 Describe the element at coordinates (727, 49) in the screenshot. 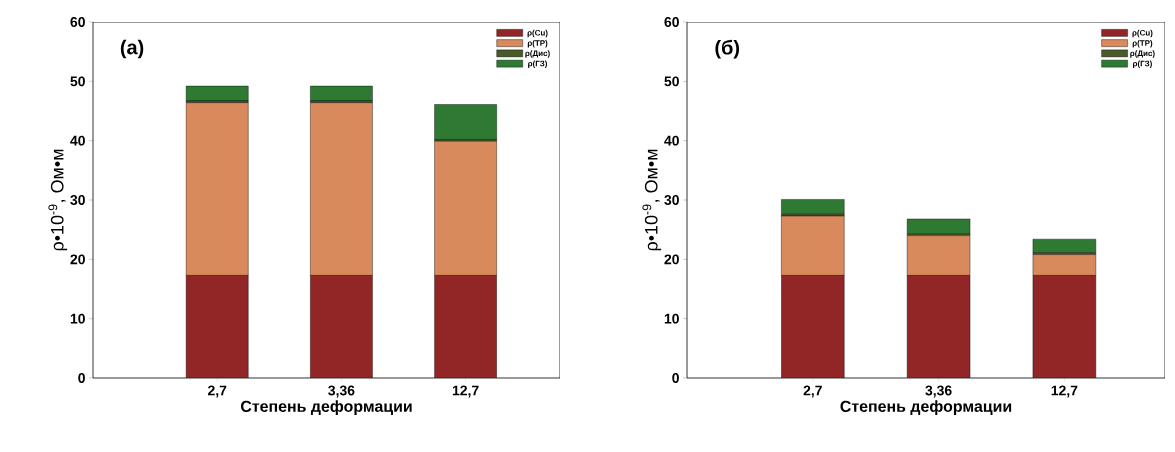

I see `text: (б)` at that location.